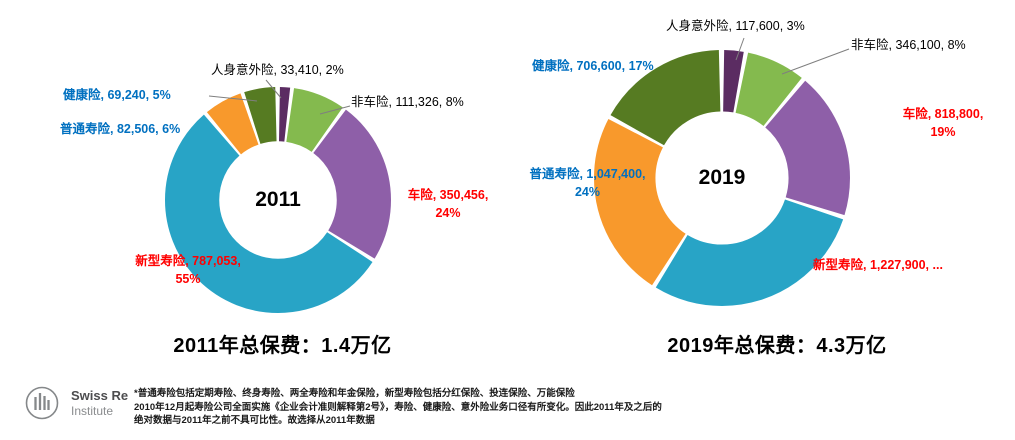  I want to click on brand-subtitle: Institute, so click(92, 410).